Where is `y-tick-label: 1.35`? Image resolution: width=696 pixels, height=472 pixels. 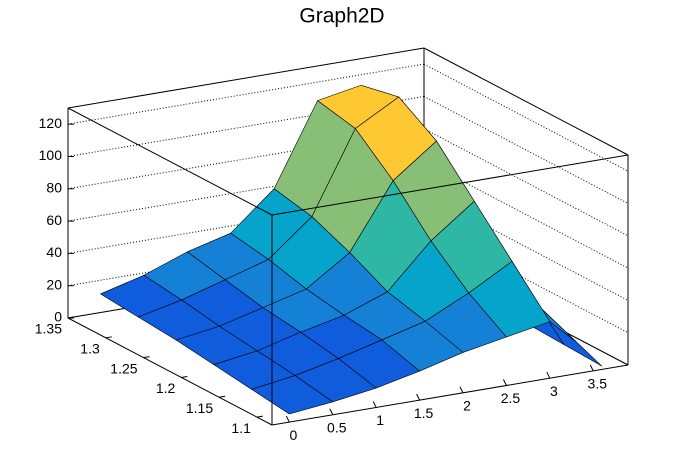 y-tick-label: 1.35 is located at coordinates (48, 329).